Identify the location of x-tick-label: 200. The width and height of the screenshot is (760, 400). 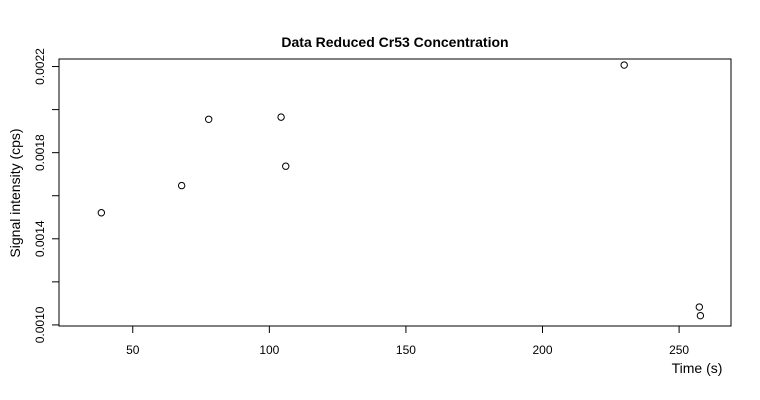
(542, 350).